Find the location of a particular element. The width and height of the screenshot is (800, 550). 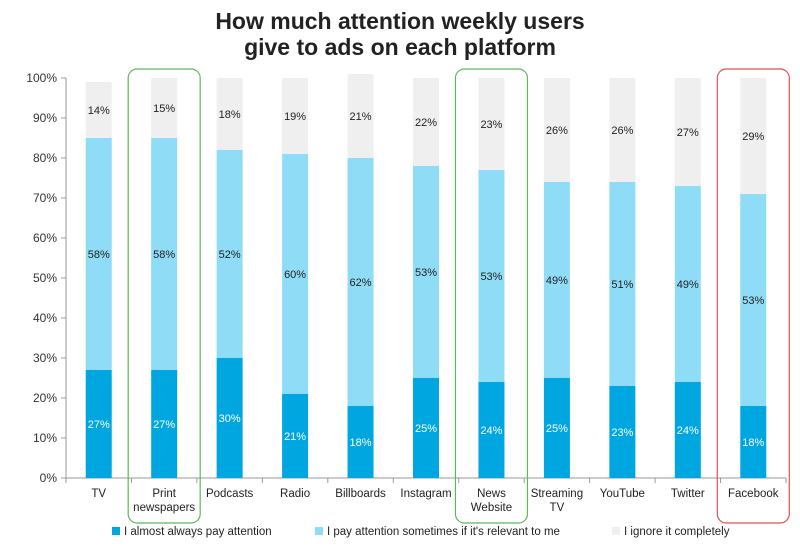

data-label: 52% is located at coordinates (230, 255).